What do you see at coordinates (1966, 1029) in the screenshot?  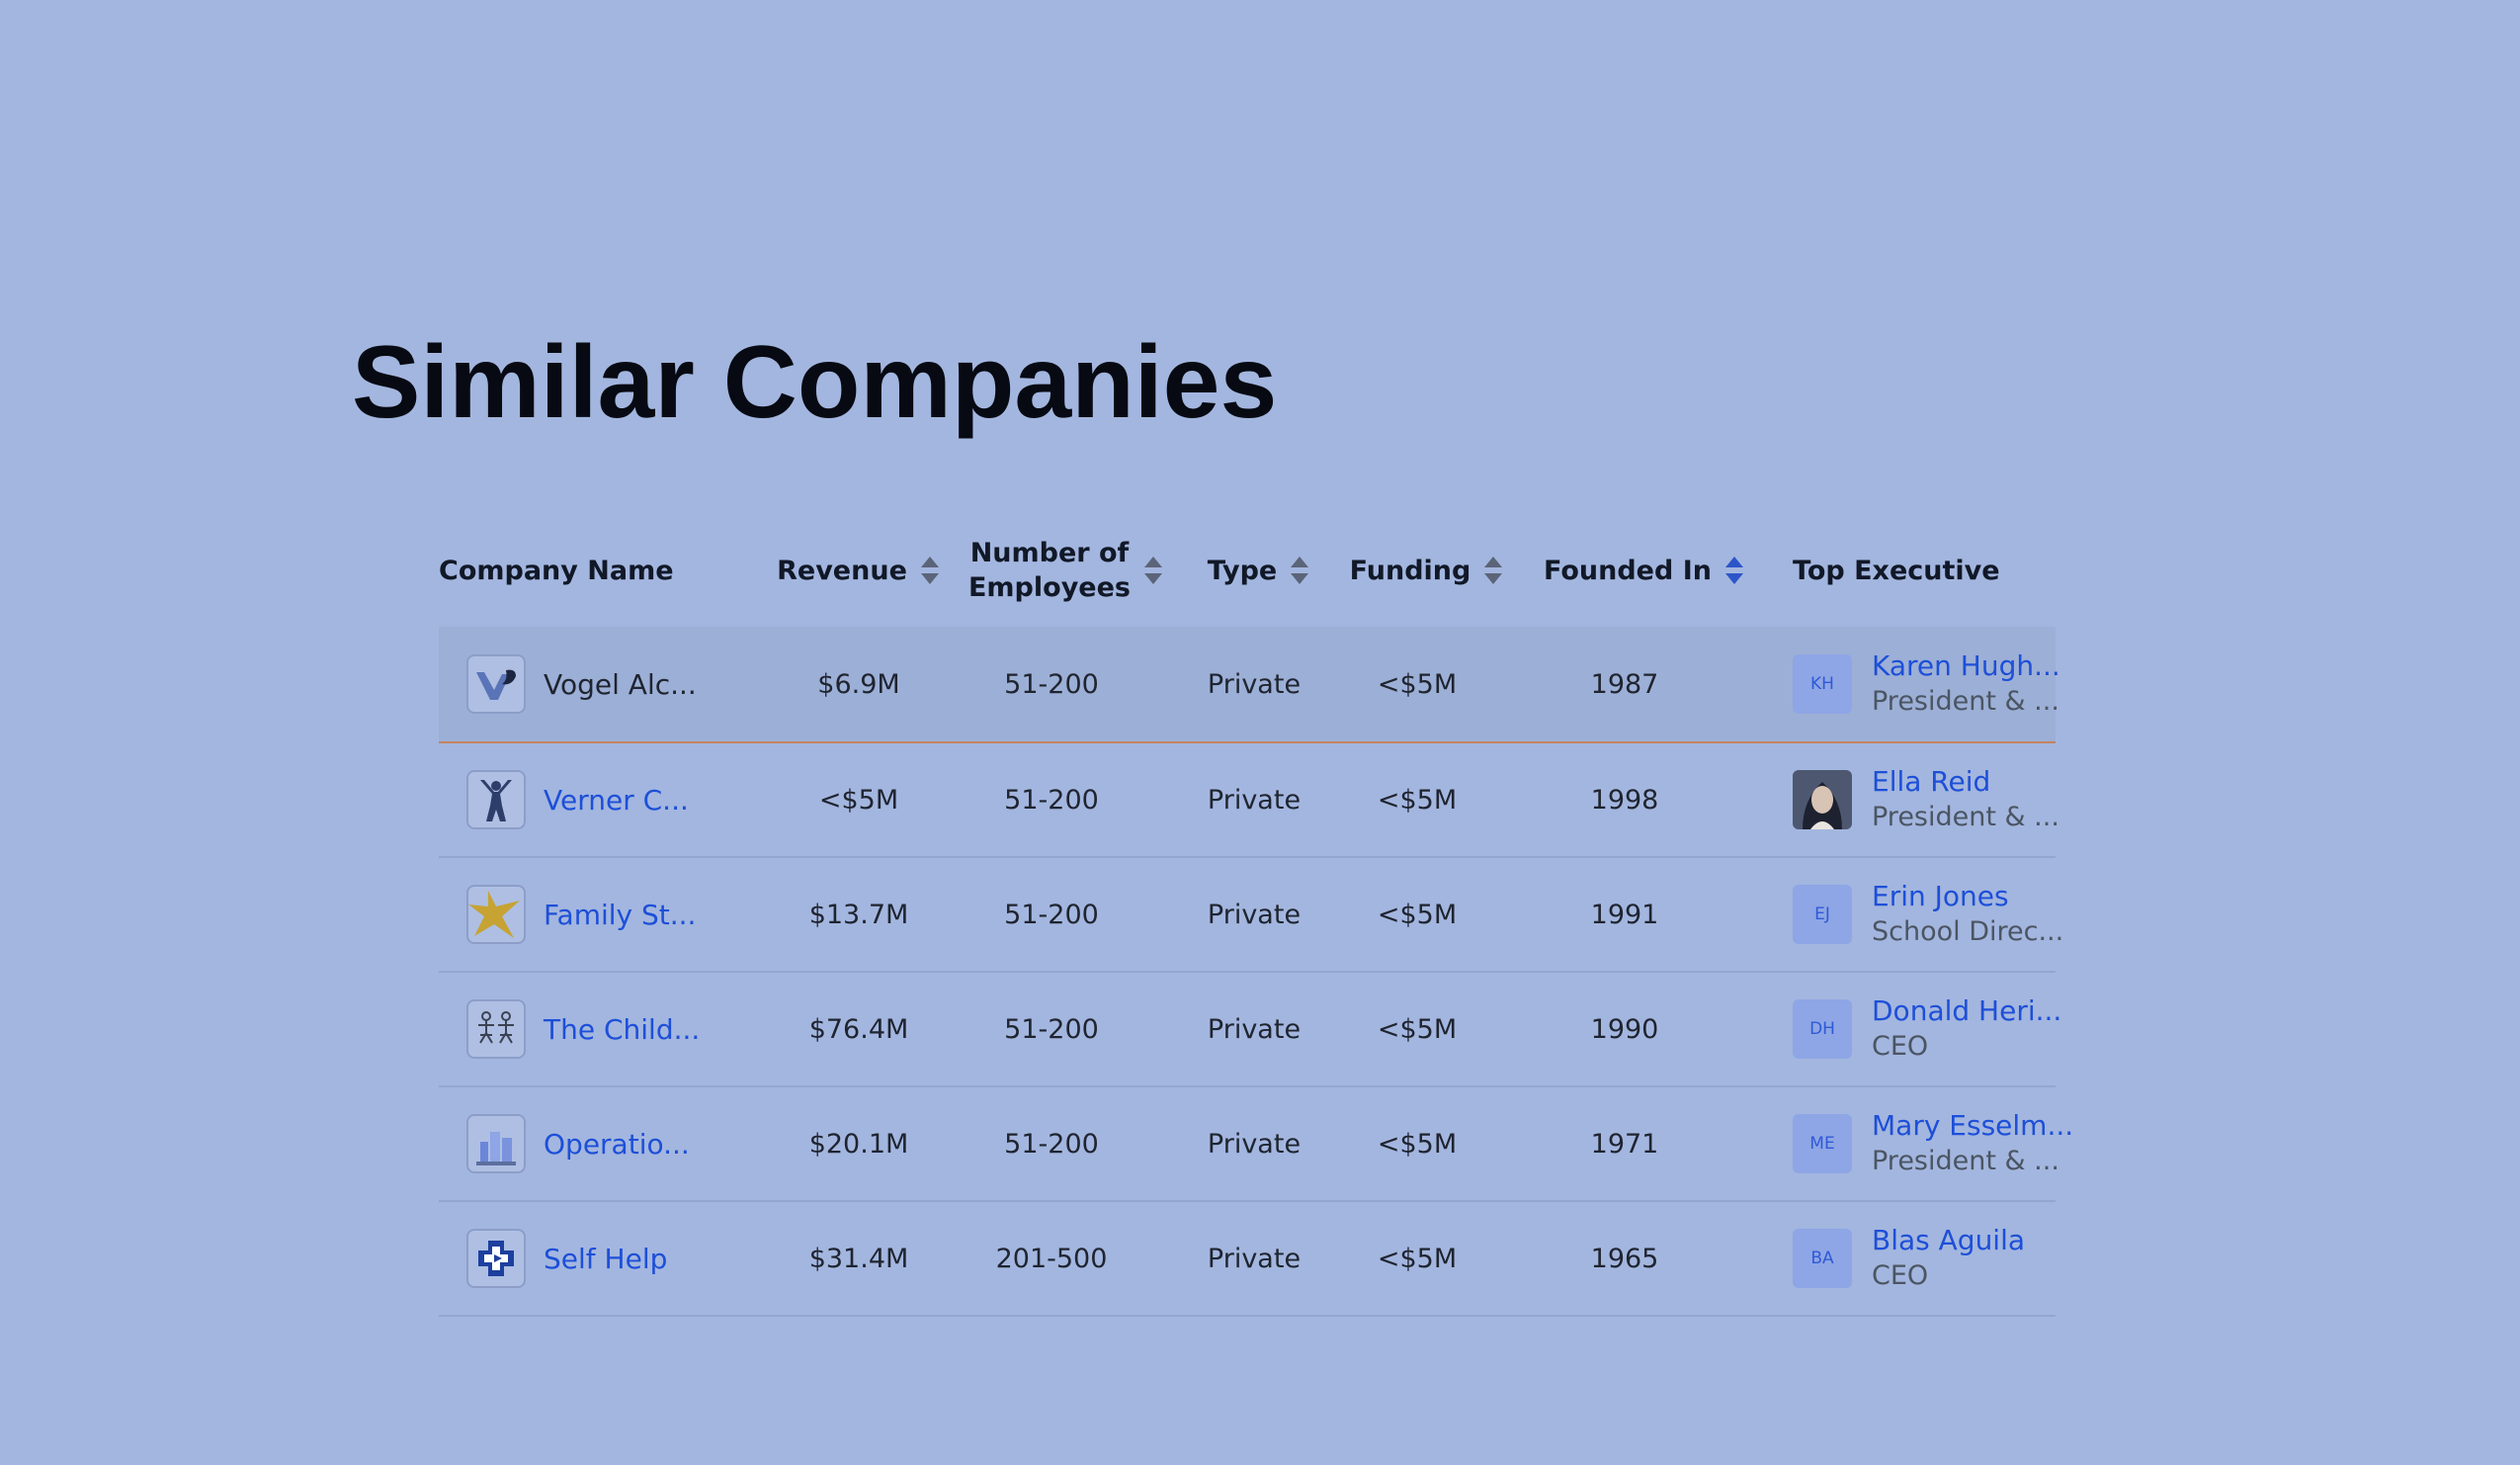 I see `executive-info: Donald Heri... CEO` at bounding box center [1966, 1029].